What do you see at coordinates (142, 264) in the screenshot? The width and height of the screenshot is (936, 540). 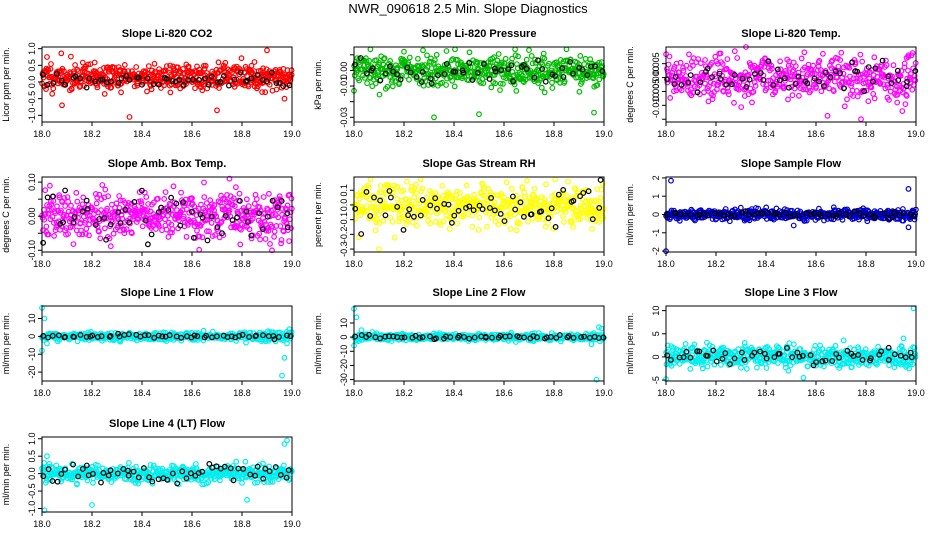 I see `x-tick-label: 18.4` at bounding box center [142, 264].